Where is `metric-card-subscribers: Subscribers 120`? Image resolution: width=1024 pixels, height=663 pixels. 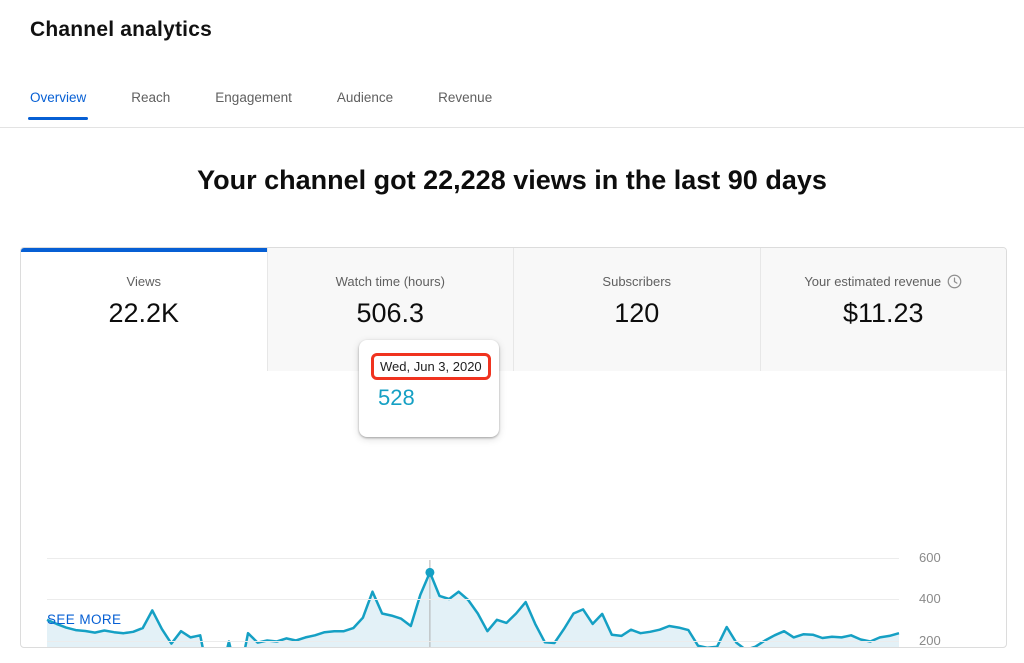
metric-card-subscribers: Subscribers 120 is located at coordinates (636, 309).